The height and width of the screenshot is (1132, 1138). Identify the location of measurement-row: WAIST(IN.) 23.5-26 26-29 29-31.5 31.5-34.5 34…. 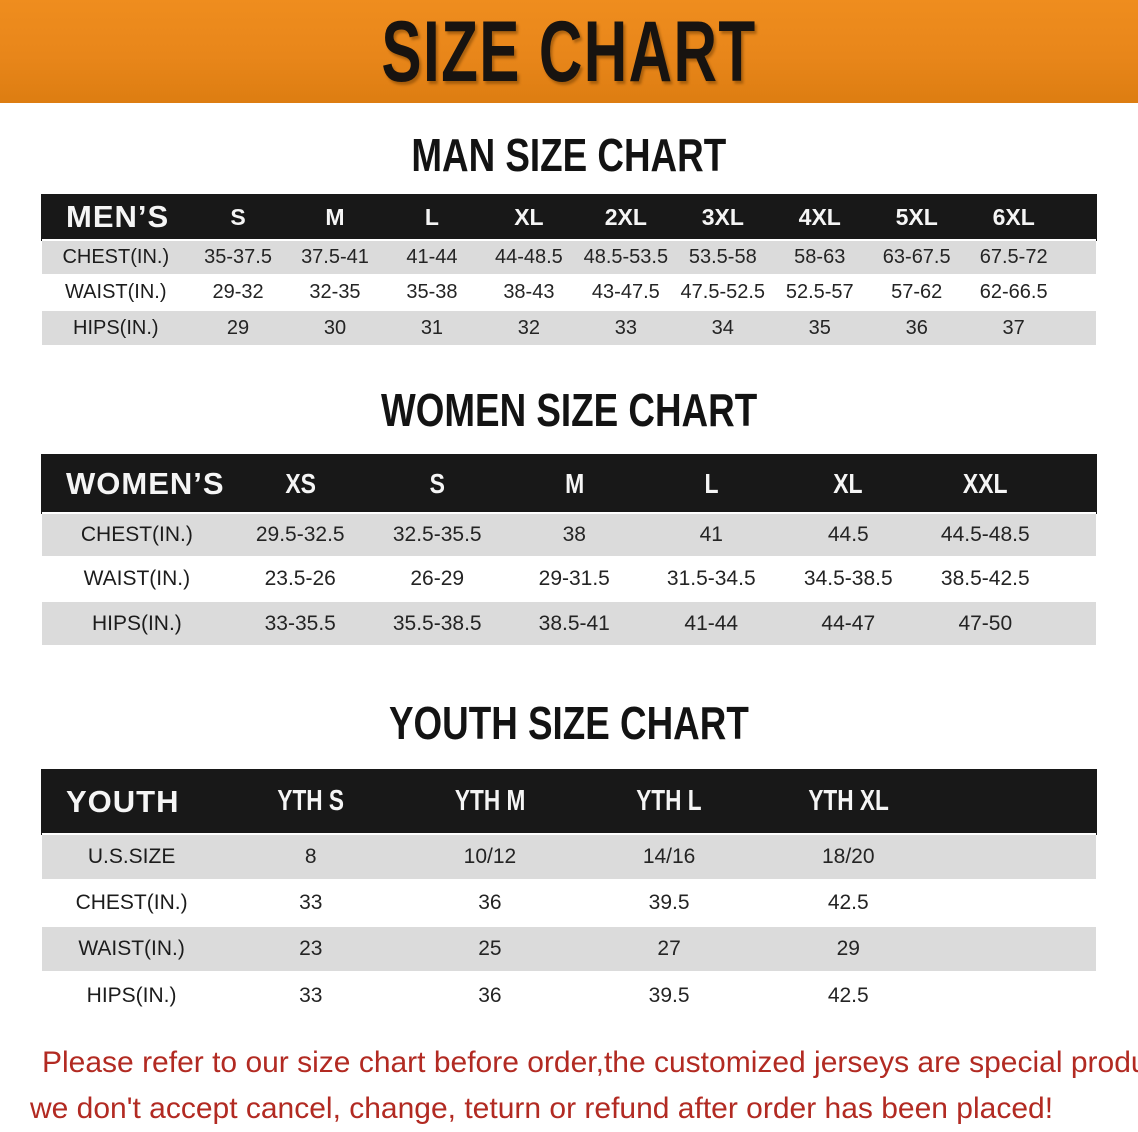
(569, 579).